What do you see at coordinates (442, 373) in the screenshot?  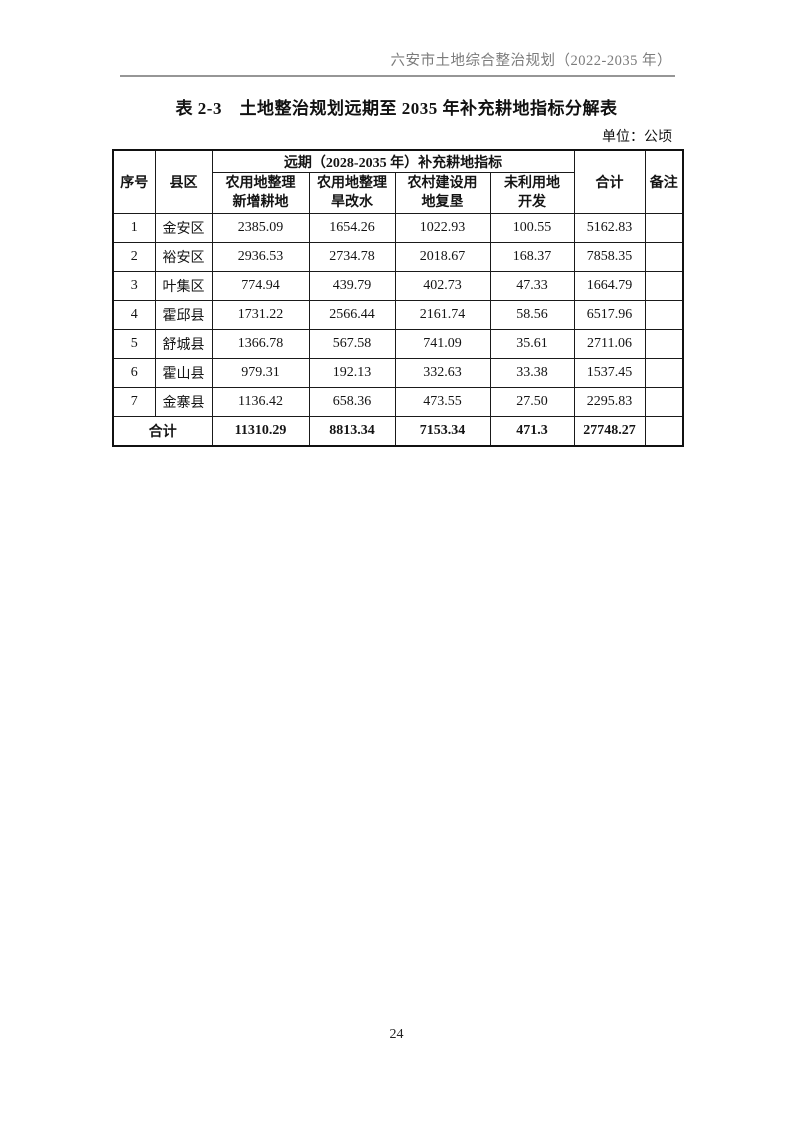 I see `cell-v3: 332.63` at bounding box center [442, 373].